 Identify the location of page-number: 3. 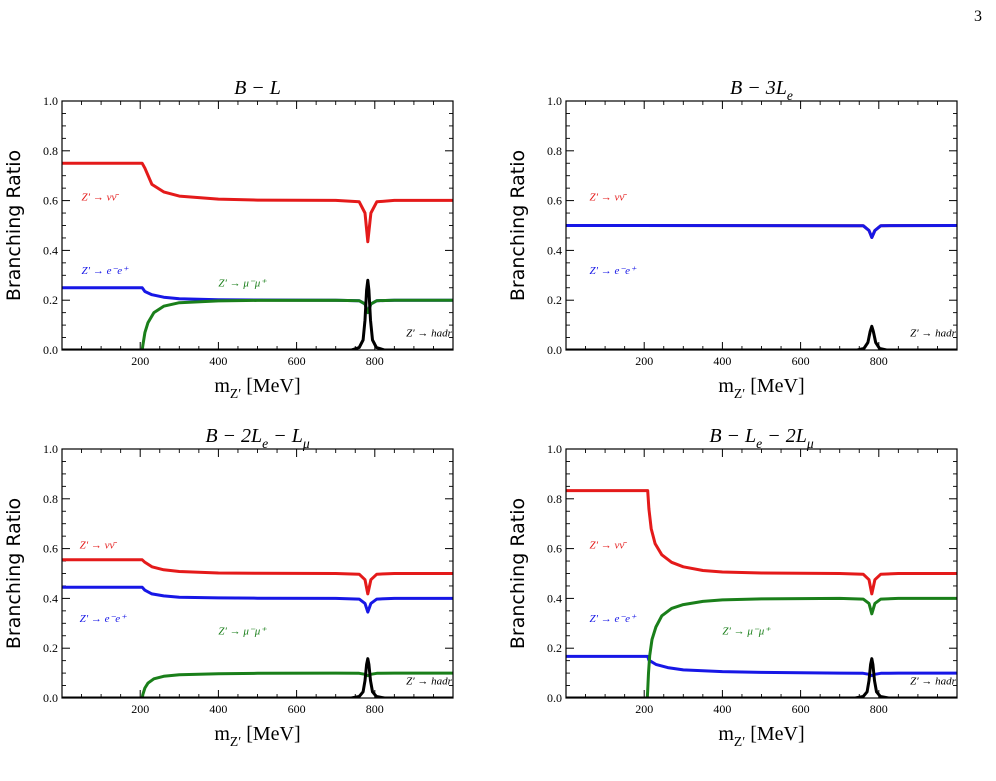
(978, 16).